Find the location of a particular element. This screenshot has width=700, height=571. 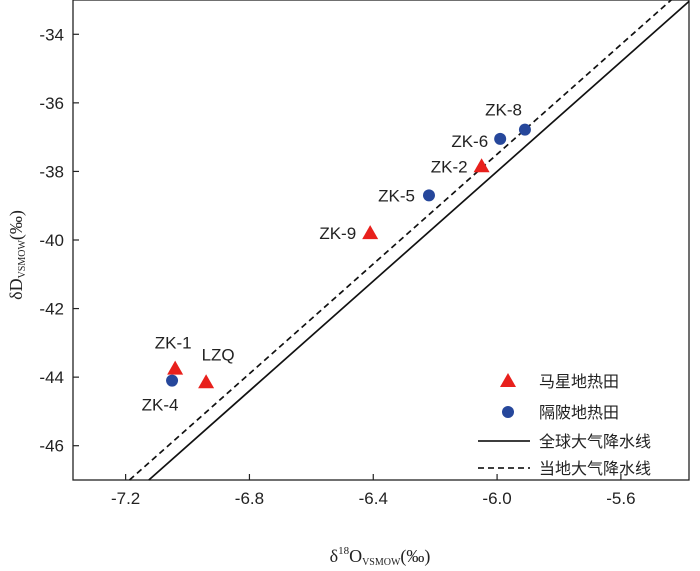

x-axis: -7.2 -6.8 -6.4 -6.0 -5.6 is located at coordinates (373, 491).